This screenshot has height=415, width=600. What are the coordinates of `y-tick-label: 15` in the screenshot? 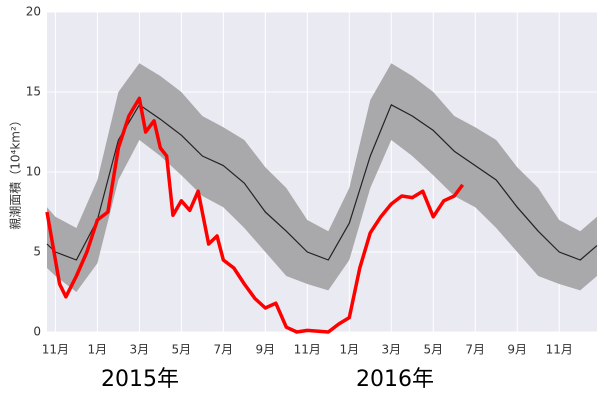 It's located at (33, 92).